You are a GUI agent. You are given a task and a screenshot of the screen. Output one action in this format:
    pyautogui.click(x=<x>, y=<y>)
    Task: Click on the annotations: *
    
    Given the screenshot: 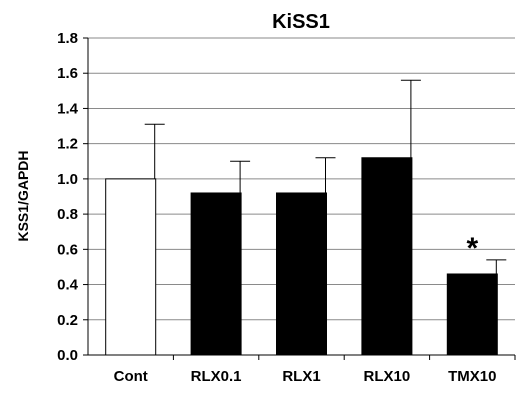 What is the action you would take?
    pyautogui.click(x=472, y=248)
    